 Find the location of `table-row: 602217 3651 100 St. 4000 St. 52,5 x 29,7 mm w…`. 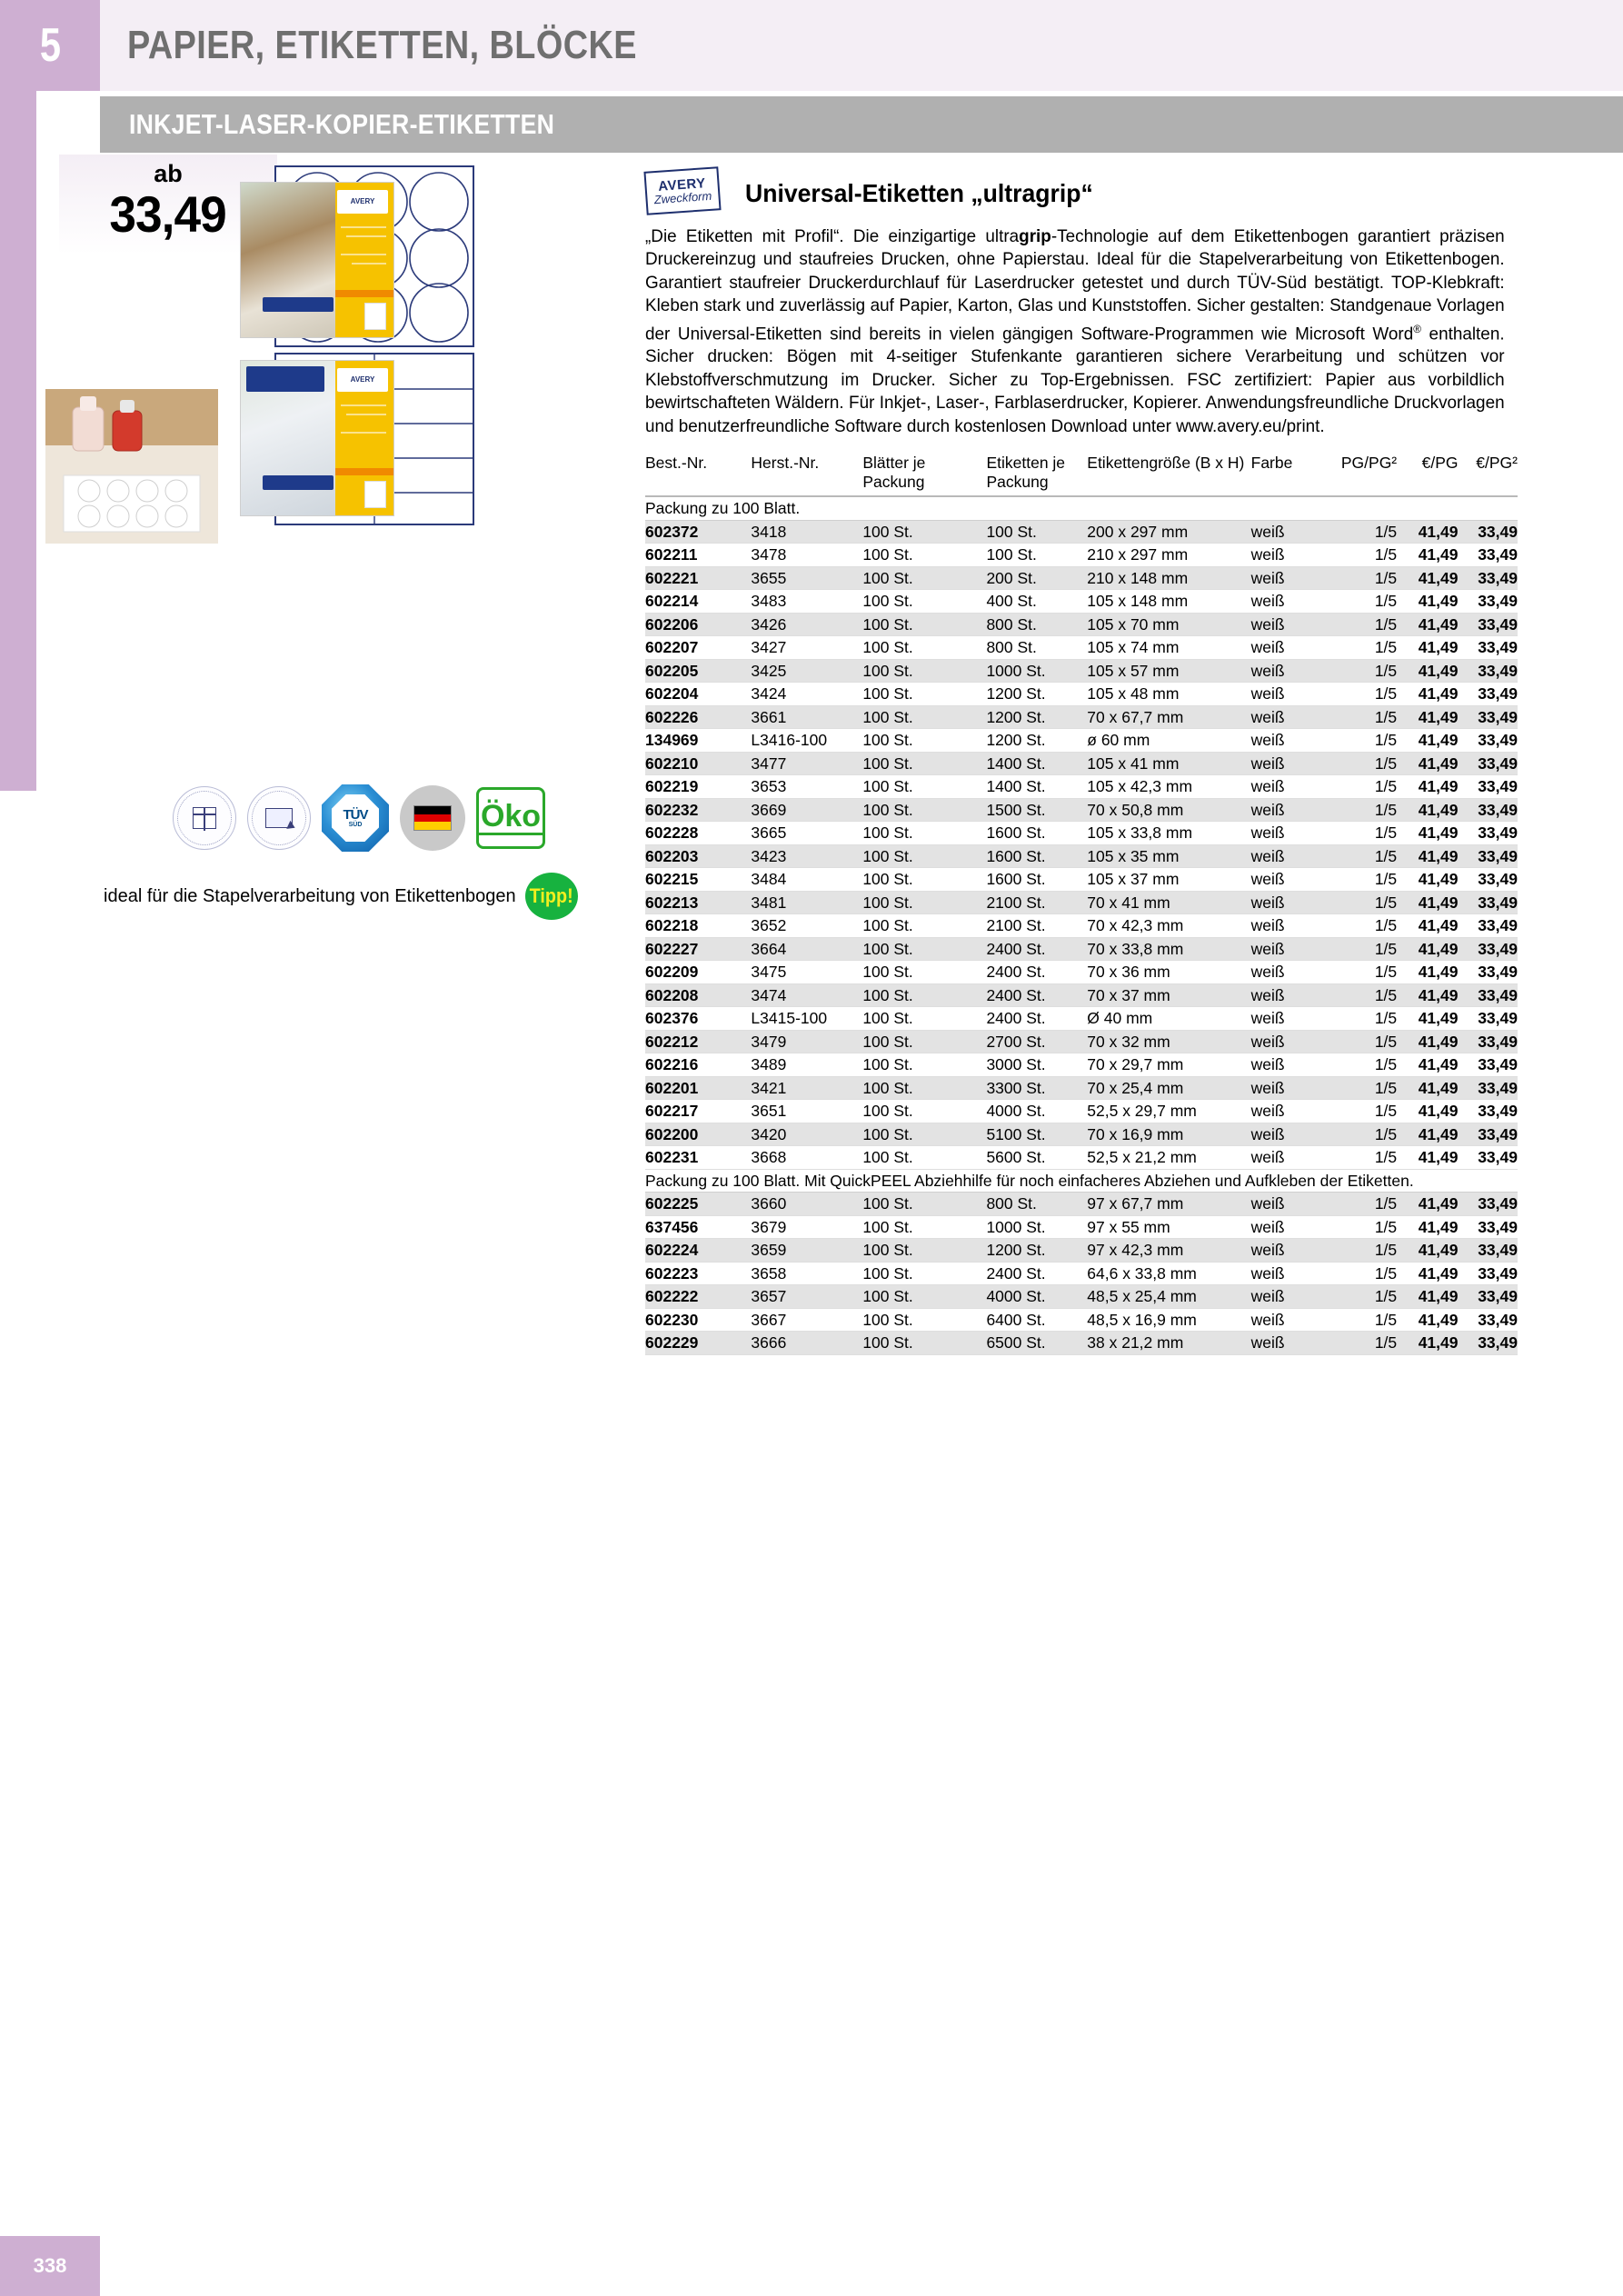

table-row: 602217 3651 100 St. 4000 St. 52,5 x 29,7 mm w… is located at coordinates (1081, 1111).